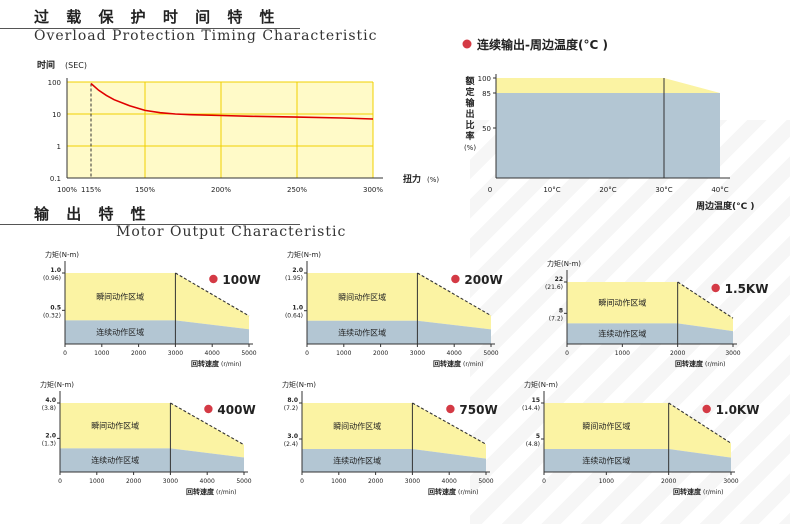  Describe the element at coordinates (157, 17) in the screenshot. I see `overload-title-cn: 过 载 保 护 时 间 特 性` at that location.